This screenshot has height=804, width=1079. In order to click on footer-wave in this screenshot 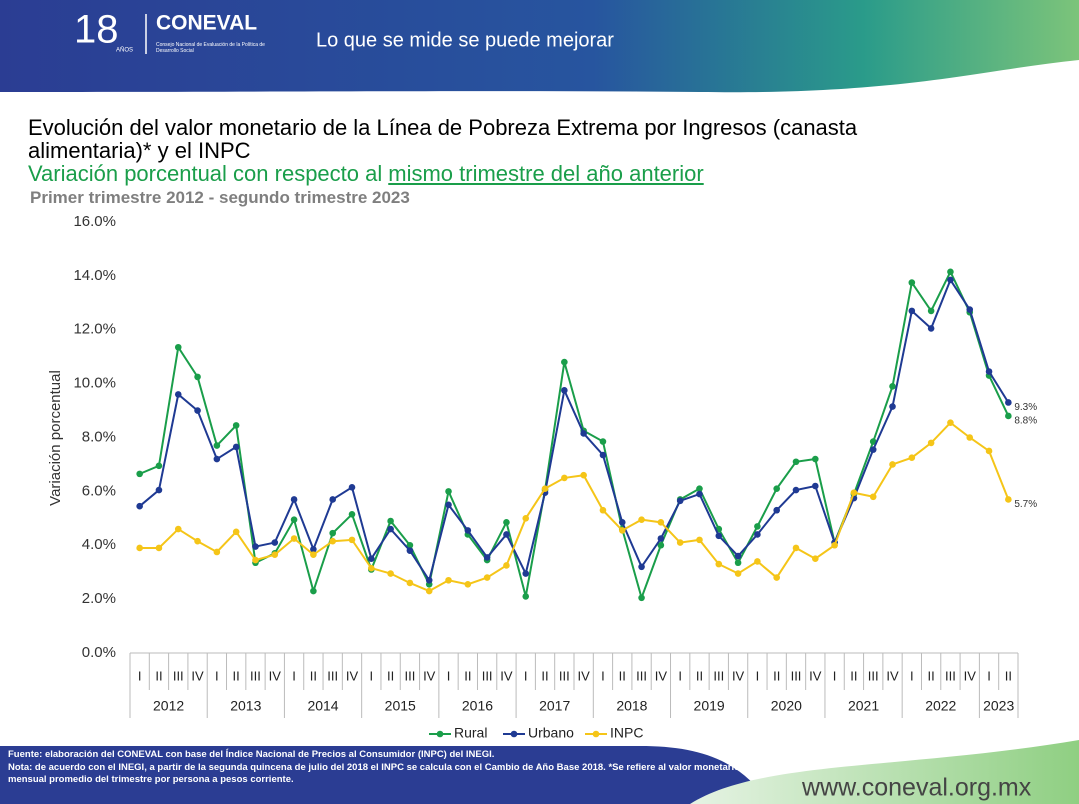, I will do `click(884, 772)`.